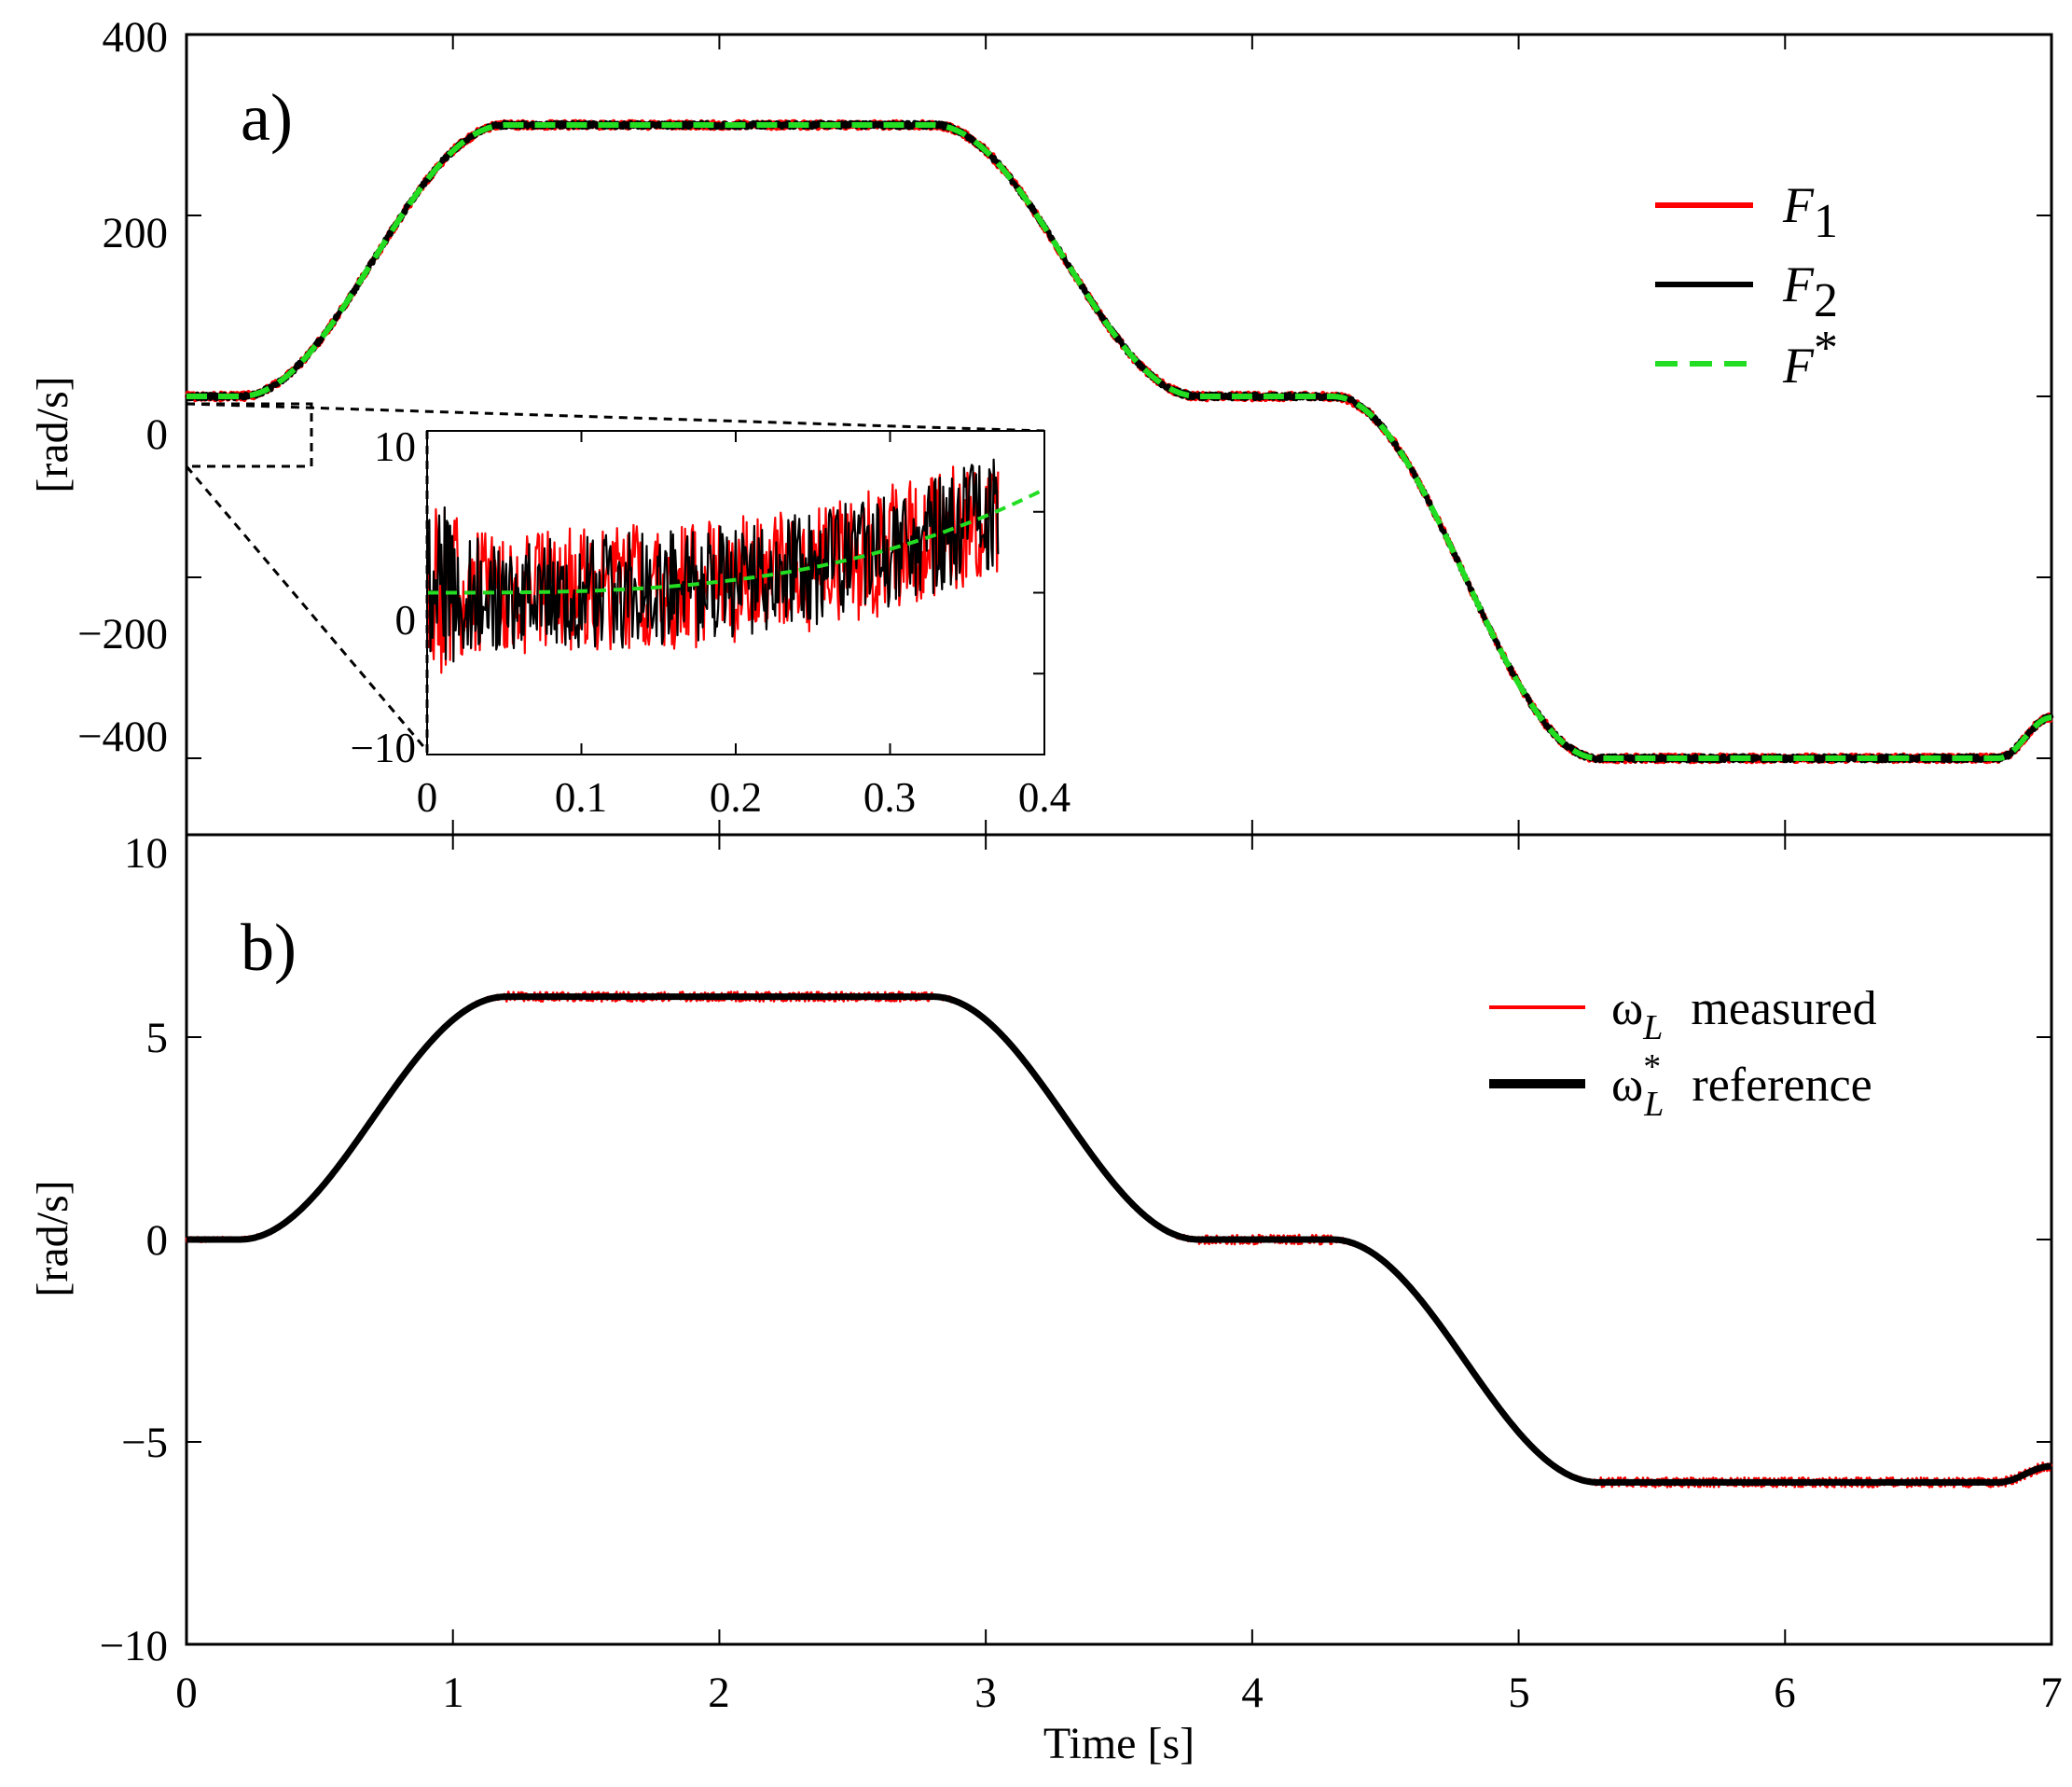  What do you see at coordinates (581, 797) in the screenshot?
I see `inset-xtick-label: 0.1` at bounding box center [581, 797].